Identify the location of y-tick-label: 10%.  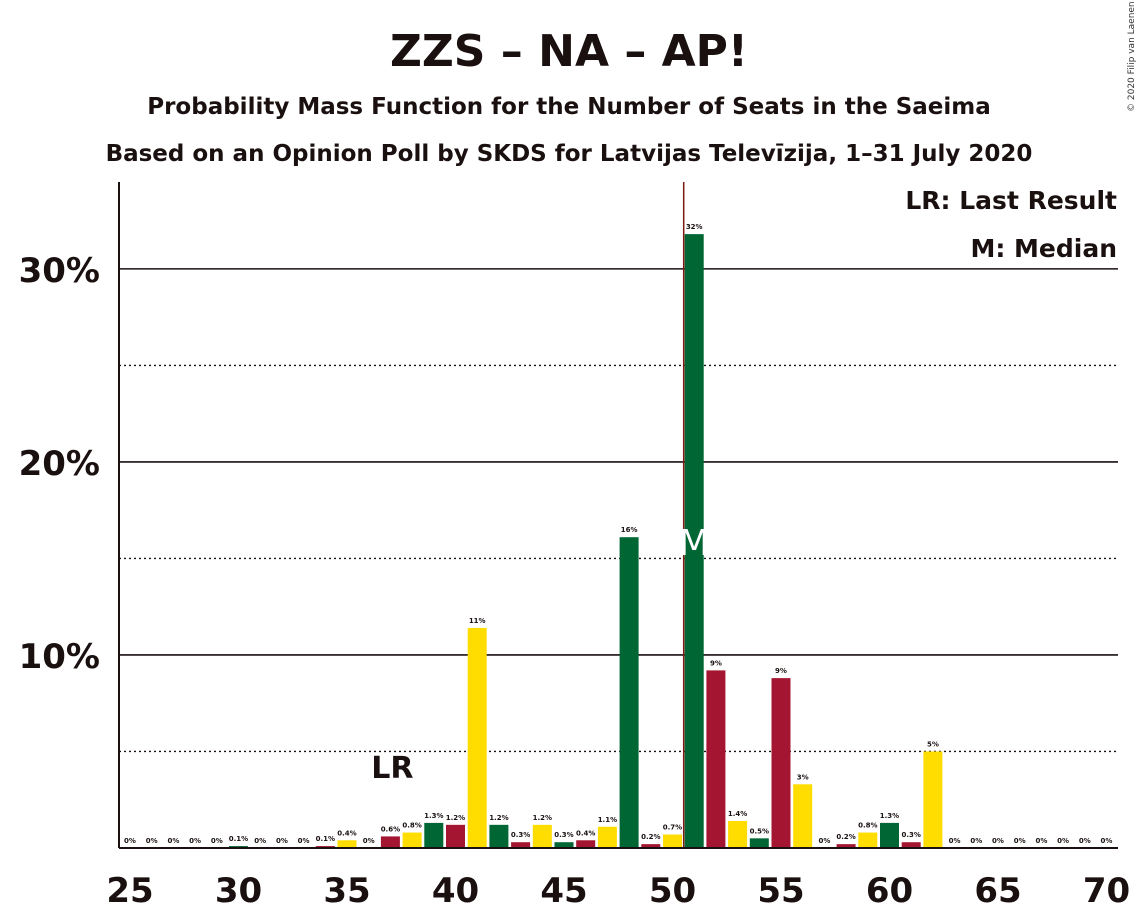
(59, 657).